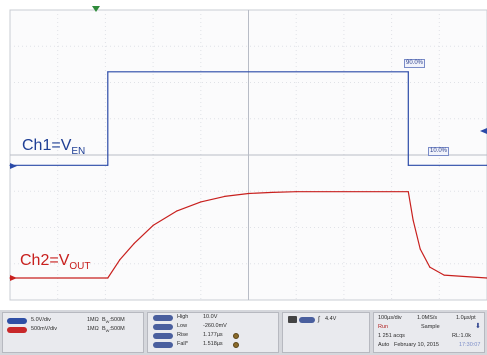 The height and width of the screenshot is (355, 487). I want to click on trigger-level: 4.4V, so click(330, 319).